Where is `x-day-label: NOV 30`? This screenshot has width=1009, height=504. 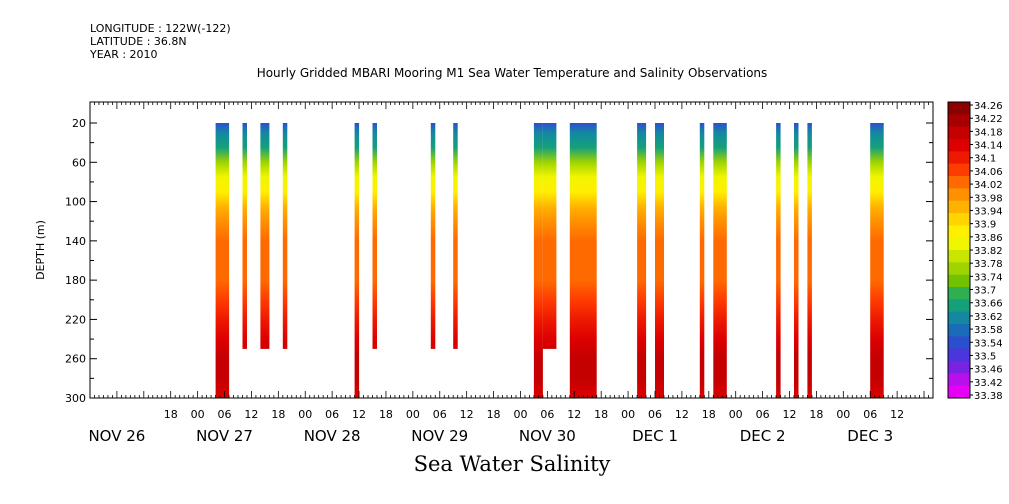 x-day-label: NOV 30 is located at coordinates (547, 436).